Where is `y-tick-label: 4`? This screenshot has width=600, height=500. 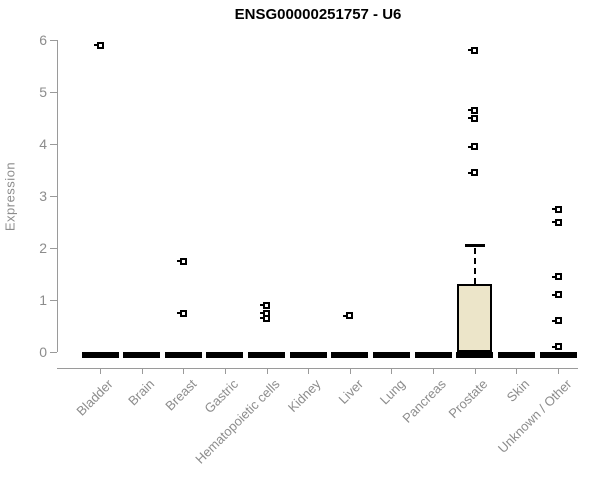
y-tick-label: 4 is located at coordinates (43, 144).